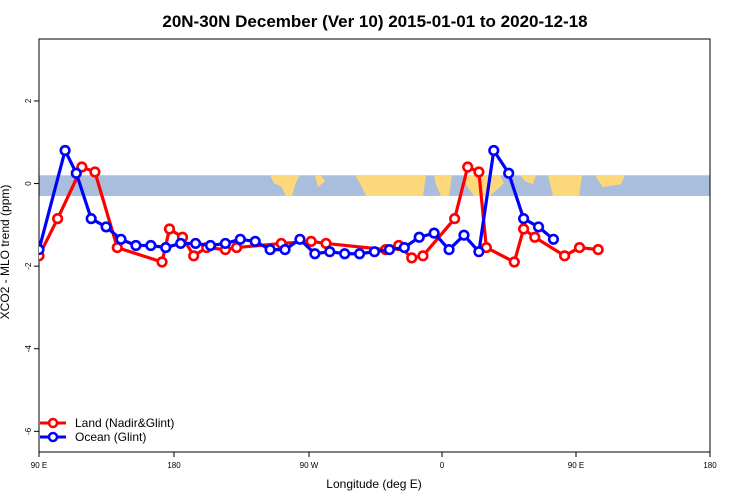 Image resolution: width=750 pixels, height=500 pixels. I want to click on x-tick-label: 0, so click(442, 465).